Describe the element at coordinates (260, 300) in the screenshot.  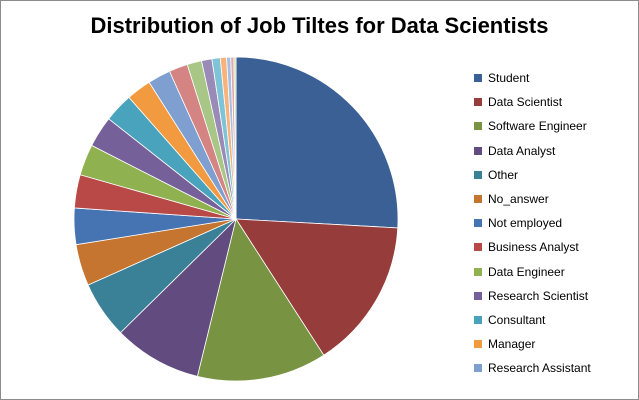
I see `pie-slice-software-engineer` at that location.